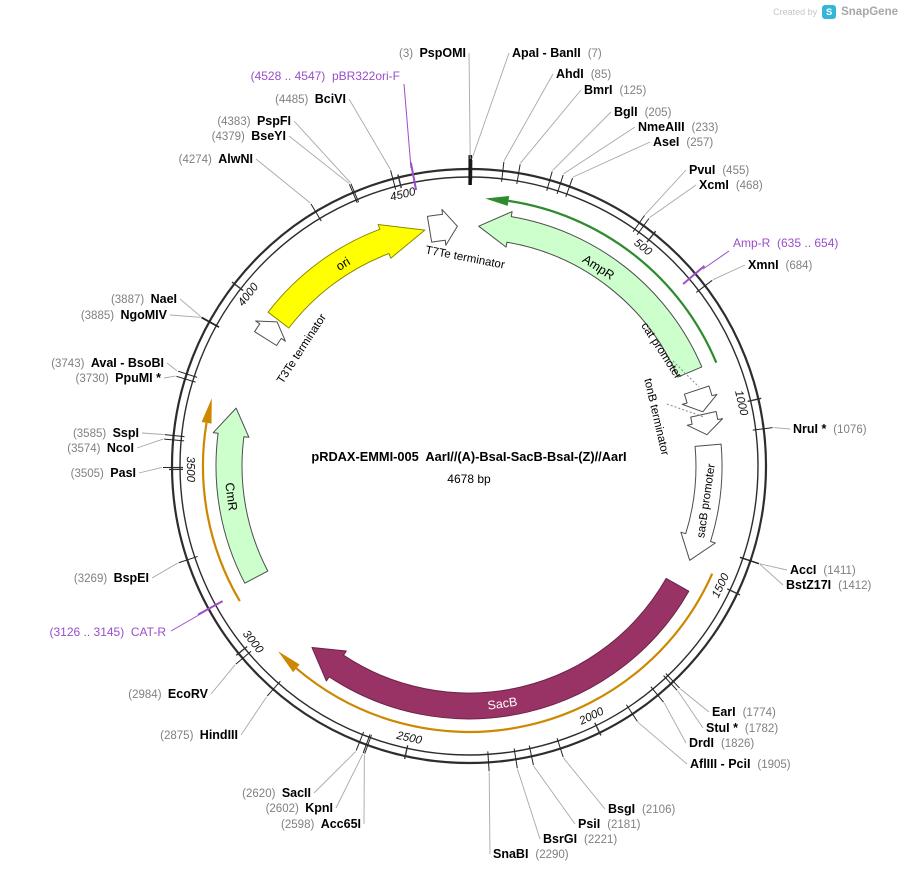 The width and height of the screenshot is (906, 872). I want to click on site-SacII: (2620) SacII, so click(303, 765).